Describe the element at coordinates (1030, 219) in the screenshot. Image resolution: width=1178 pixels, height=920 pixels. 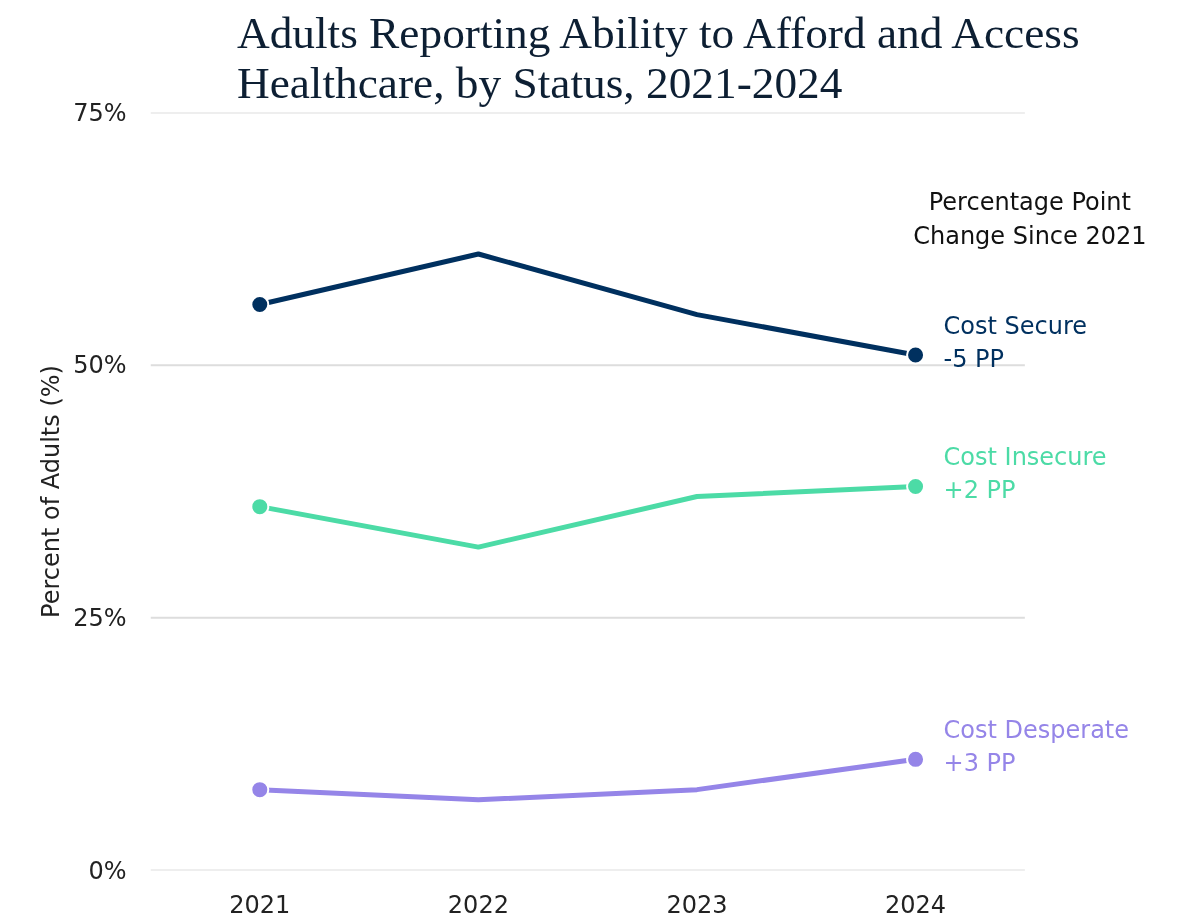
I see `legend-title: Percentage Point Change Since 2021` at that location.